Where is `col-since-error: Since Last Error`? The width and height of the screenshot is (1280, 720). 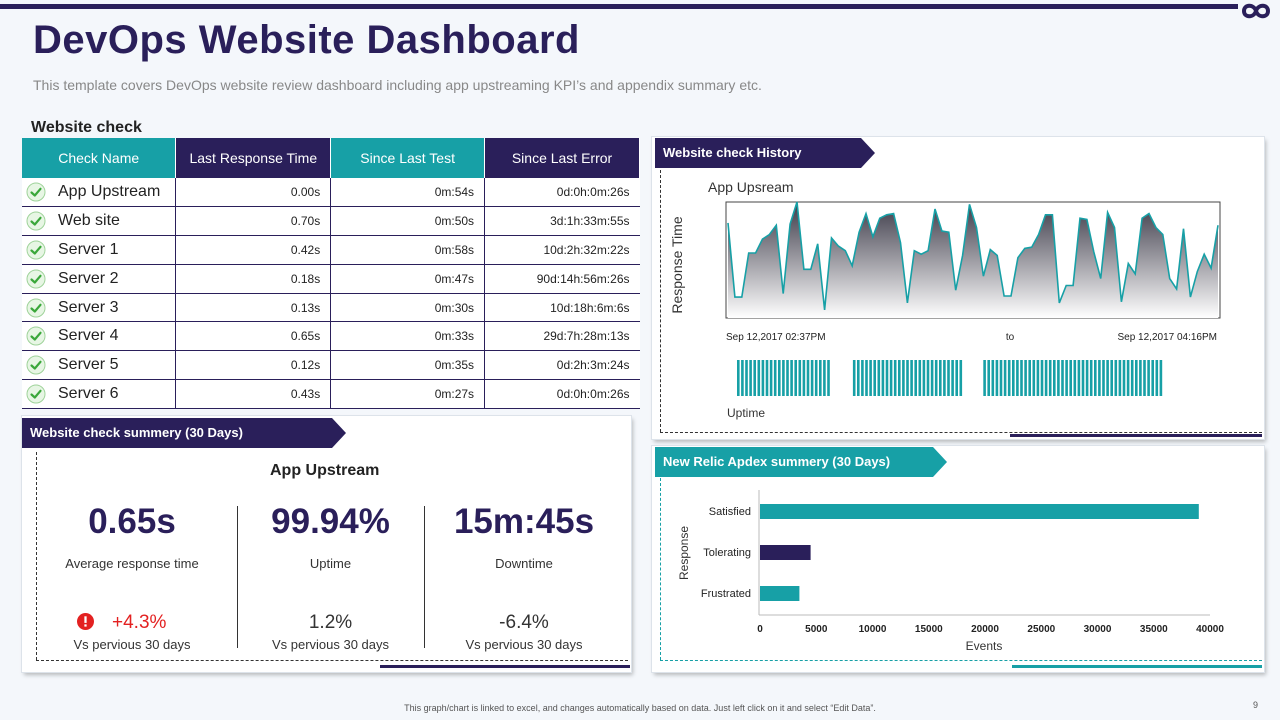
col-since-error: Since Last Error is located at coordinates (562, 158).